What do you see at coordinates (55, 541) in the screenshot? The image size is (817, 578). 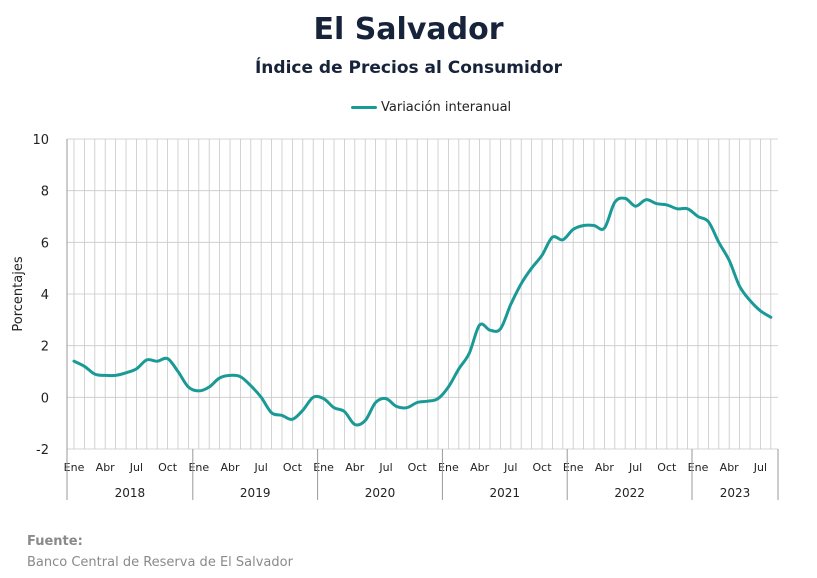 I see `source-label: Fuente:` at bounding box center [55, 541].